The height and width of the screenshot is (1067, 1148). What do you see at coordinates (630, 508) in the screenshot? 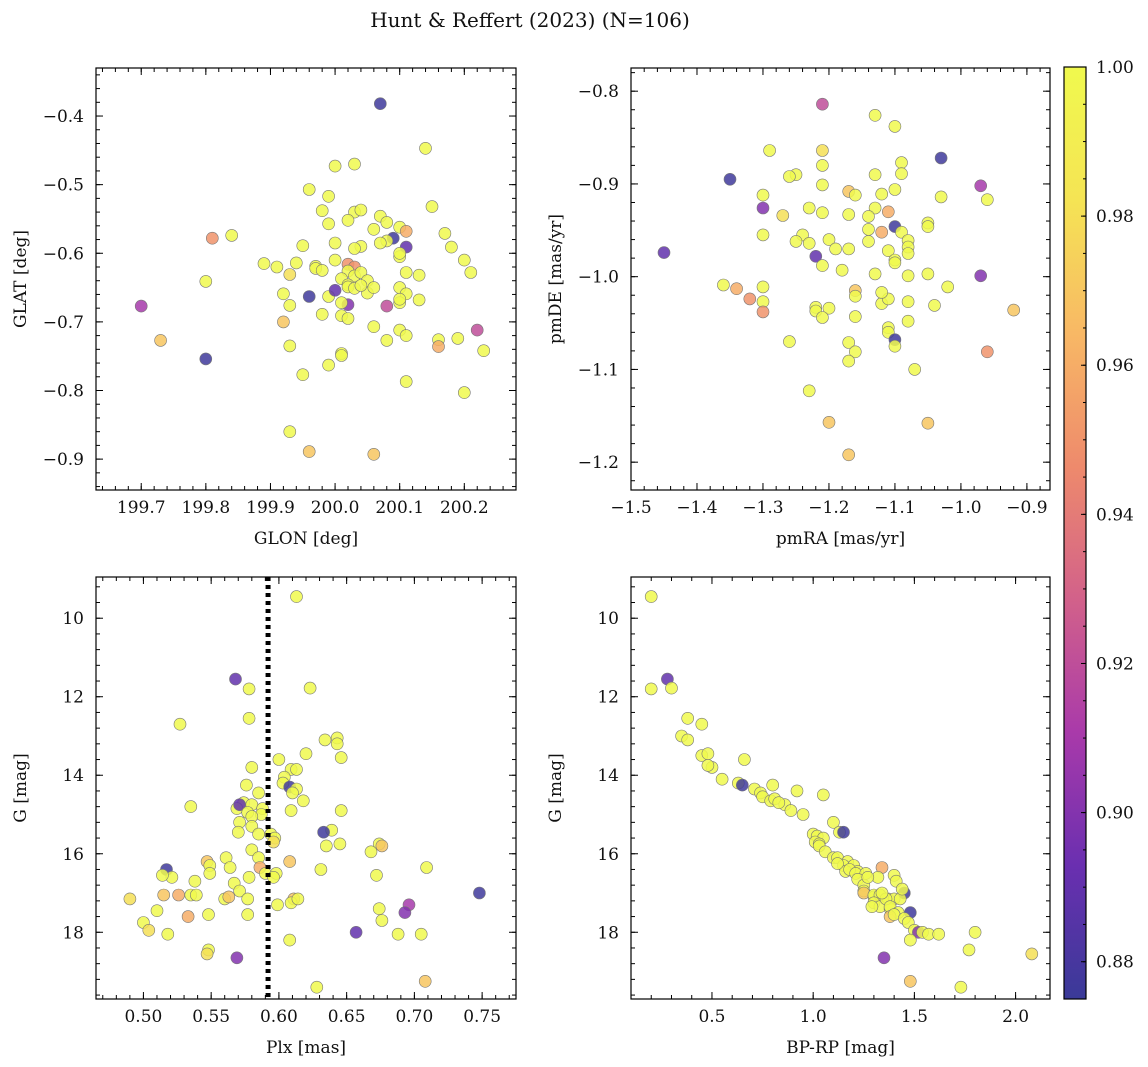
I see `x-tick-label: −1.5` at bounding box center [630, 508].